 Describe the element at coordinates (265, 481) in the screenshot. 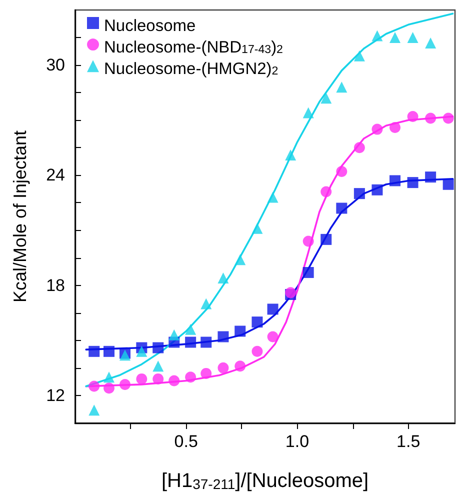

I see `x-axis-title: [H137-211]/[Nucleosome]` at that location.